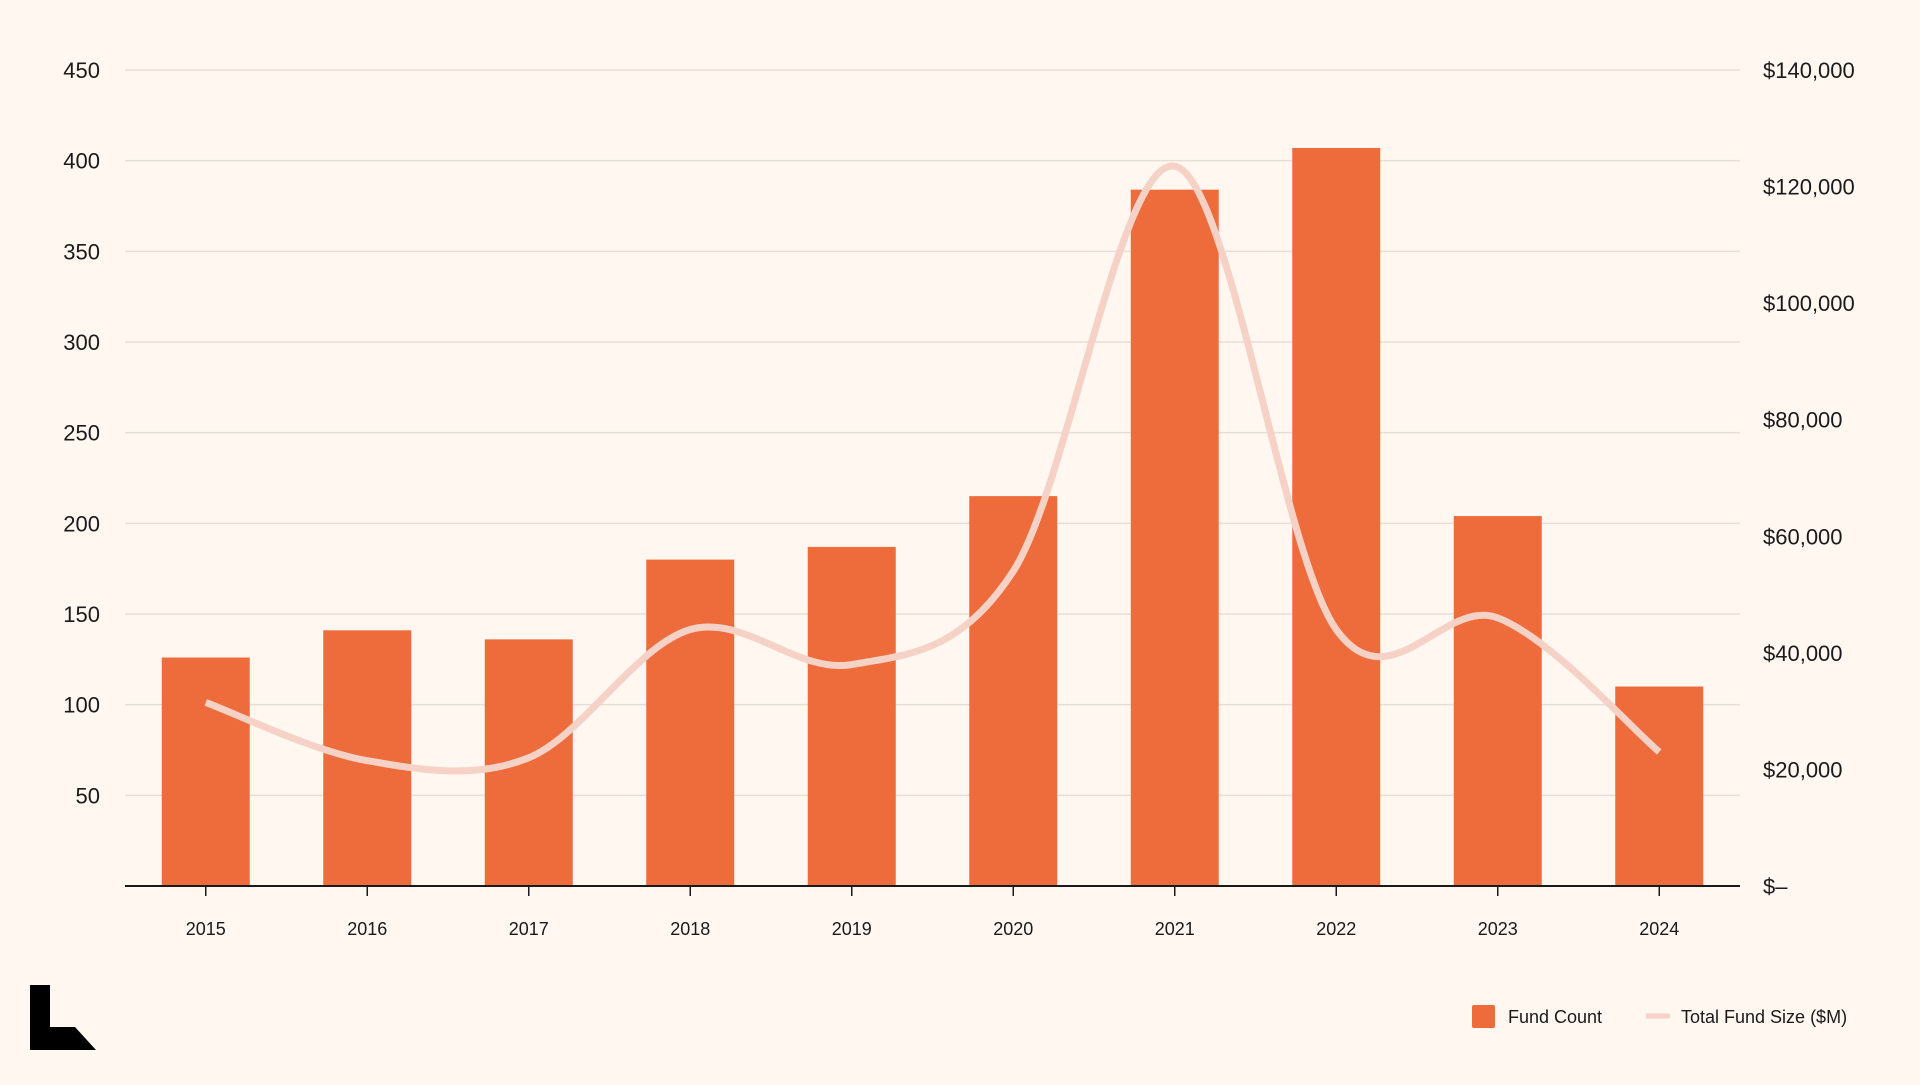 The height and width of the screenshot is (1085, 1920). Describe the element at coordinates (1659, 929) in the screenshot. I see `x-tick-label: 2024` at that location.